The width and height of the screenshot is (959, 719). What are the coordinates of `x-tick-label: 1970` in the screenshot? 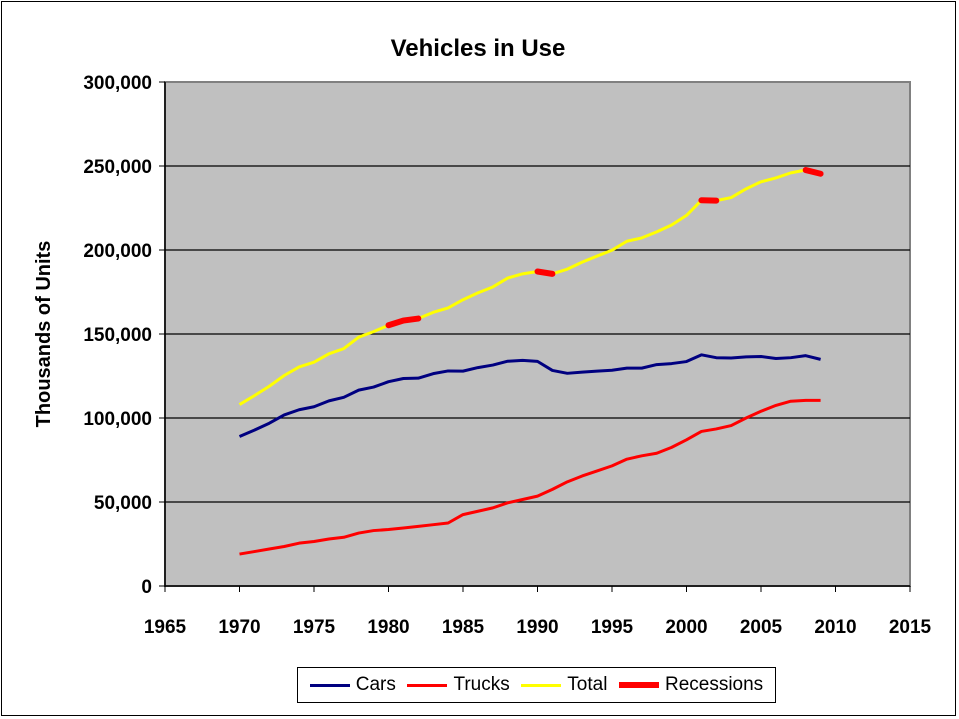 It's located at (239, 627).